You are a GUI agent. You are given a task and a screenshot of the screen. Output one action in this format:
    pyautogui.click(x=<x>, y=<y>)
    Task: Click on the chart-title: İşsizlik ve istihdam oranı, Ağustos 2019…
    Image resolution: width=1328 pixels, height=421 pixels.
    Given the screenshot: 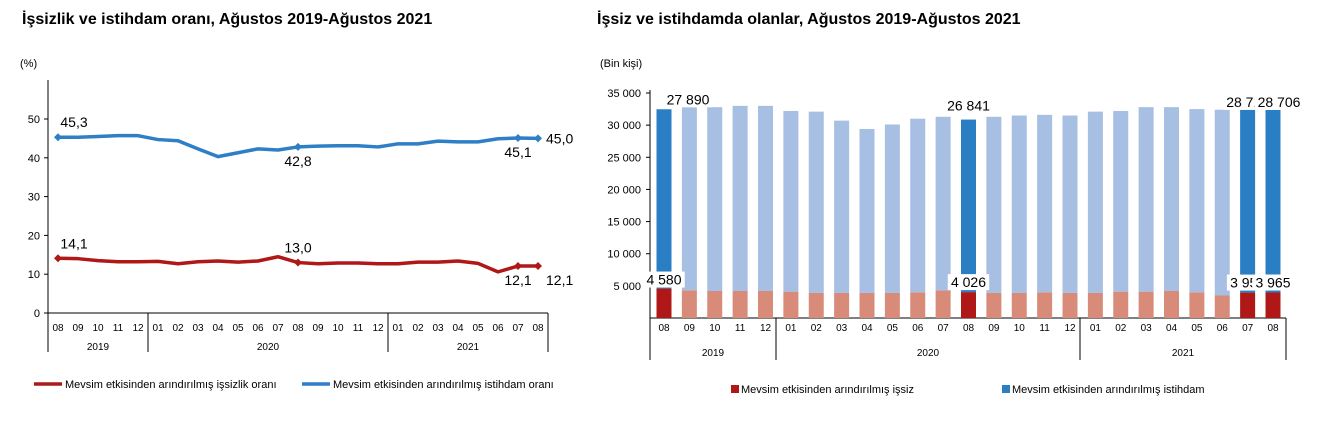 What is the action you would take?
    pyautogui.click(x=227, y=19)
    